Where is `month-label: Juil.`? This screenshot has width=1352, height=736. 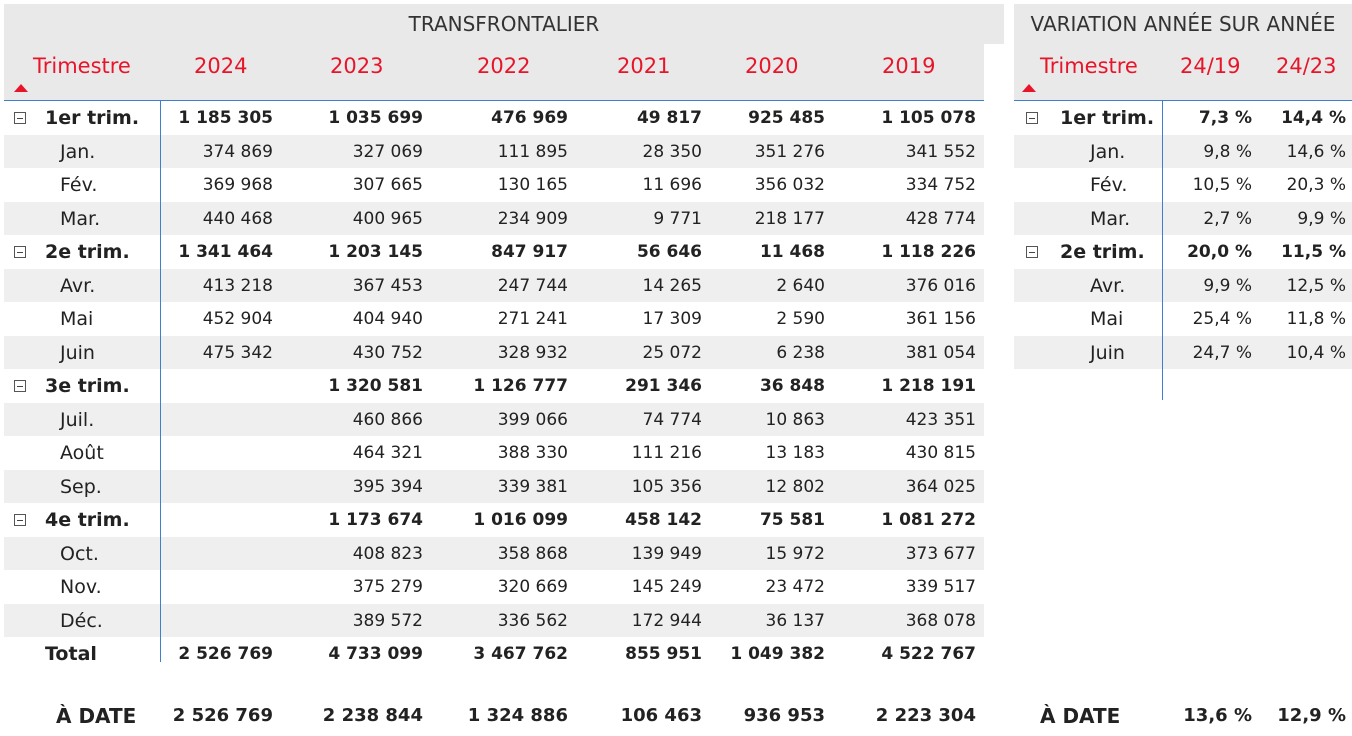
month-label: Juil. is located at coordinates (77, 419).